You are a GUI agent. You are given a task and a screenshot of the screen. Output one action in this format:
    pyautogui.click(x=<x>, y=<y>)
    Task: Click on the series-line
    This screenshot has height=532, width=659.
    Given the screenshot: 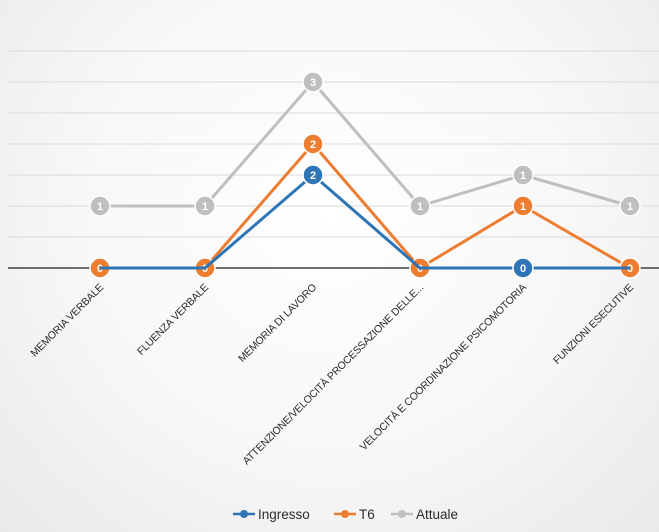 What is the action you would take?
    pyautogui.click(x=365, y=221)
    